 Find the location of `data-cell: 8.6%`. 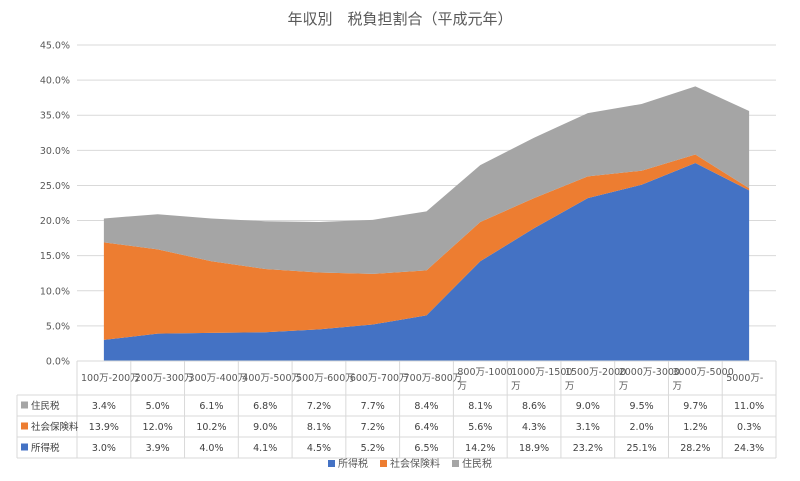

data-cell: 8.6% is located at coordinates (534, 406).